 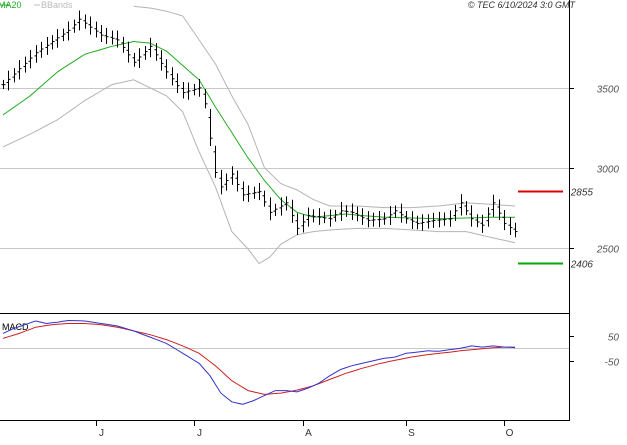 I want to click on price-y-axis: 2500 3000 3500, so click(x=594, y=170).